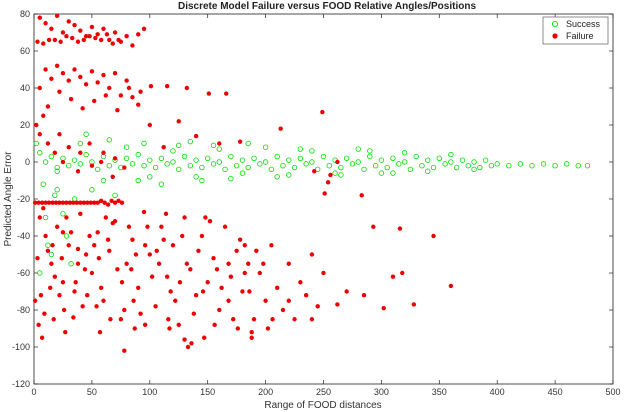 The image size is (624, 412). Describe the element at coordinates (27, 162) in the screenshot. I see `y-tick-label: 0` at that location.